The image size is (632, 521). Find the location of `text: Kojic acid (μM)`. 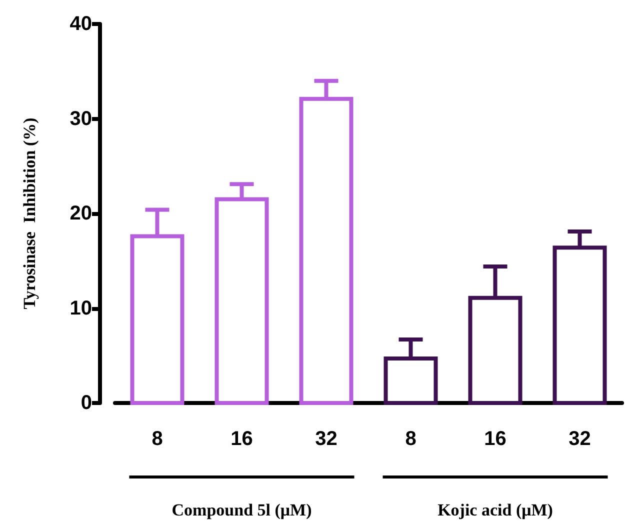

text: Kojic acid (μM) is located at coordinates (495, 510).